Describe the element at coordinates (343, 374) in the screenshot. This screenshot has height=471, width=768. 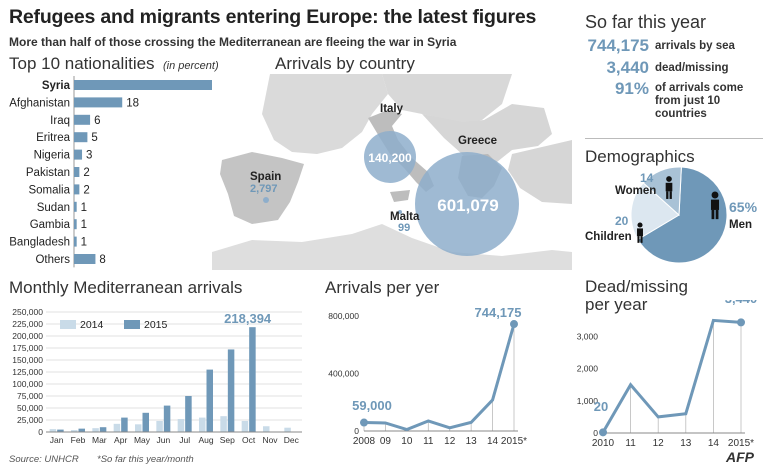
I see `y-tick-label: 400,000` at that location.